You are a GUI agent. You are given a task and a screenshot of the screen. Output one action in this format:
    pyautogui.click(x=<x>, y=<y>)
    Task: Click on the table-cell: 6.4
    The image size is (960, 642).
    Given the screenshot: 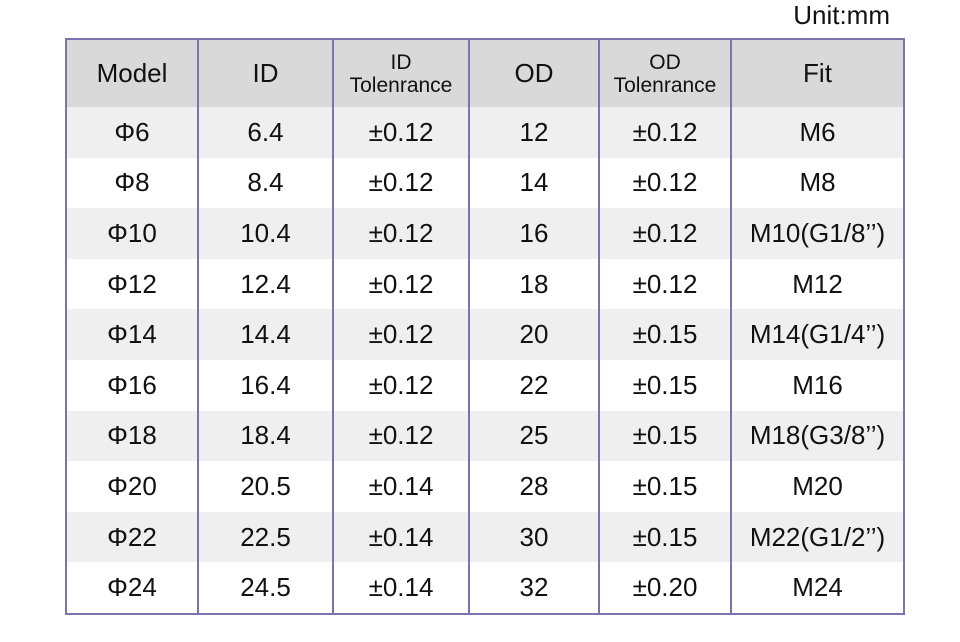 What is the action you would take?
    pyautogui.click(x=265, y=132)
    